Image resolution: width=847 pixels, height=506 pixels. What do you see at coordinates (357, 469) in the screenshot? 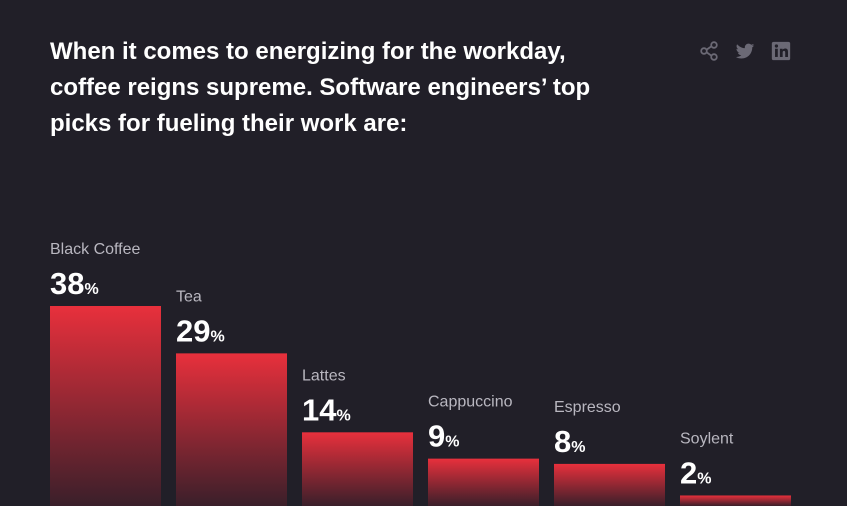
I see `bar-lattes` at bounding box center [357, 469].